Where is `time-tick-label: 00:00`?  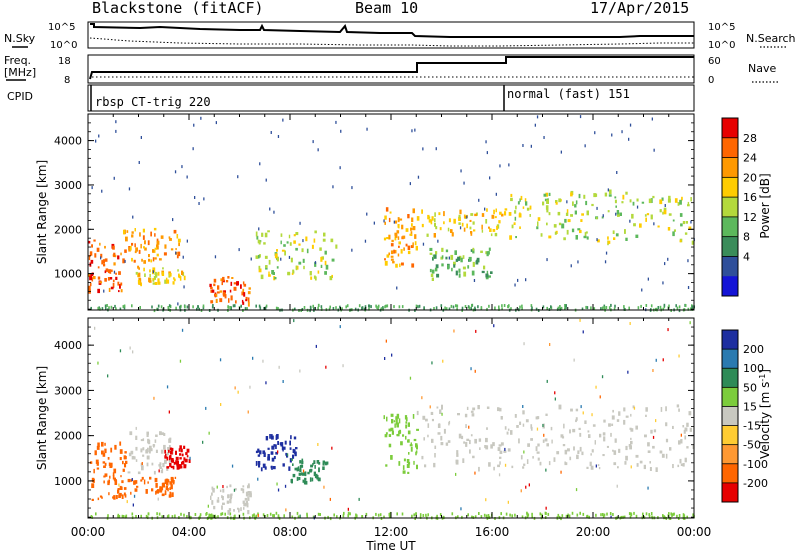
time-tick-label: 00:00 is located at coordinates (694, 532).